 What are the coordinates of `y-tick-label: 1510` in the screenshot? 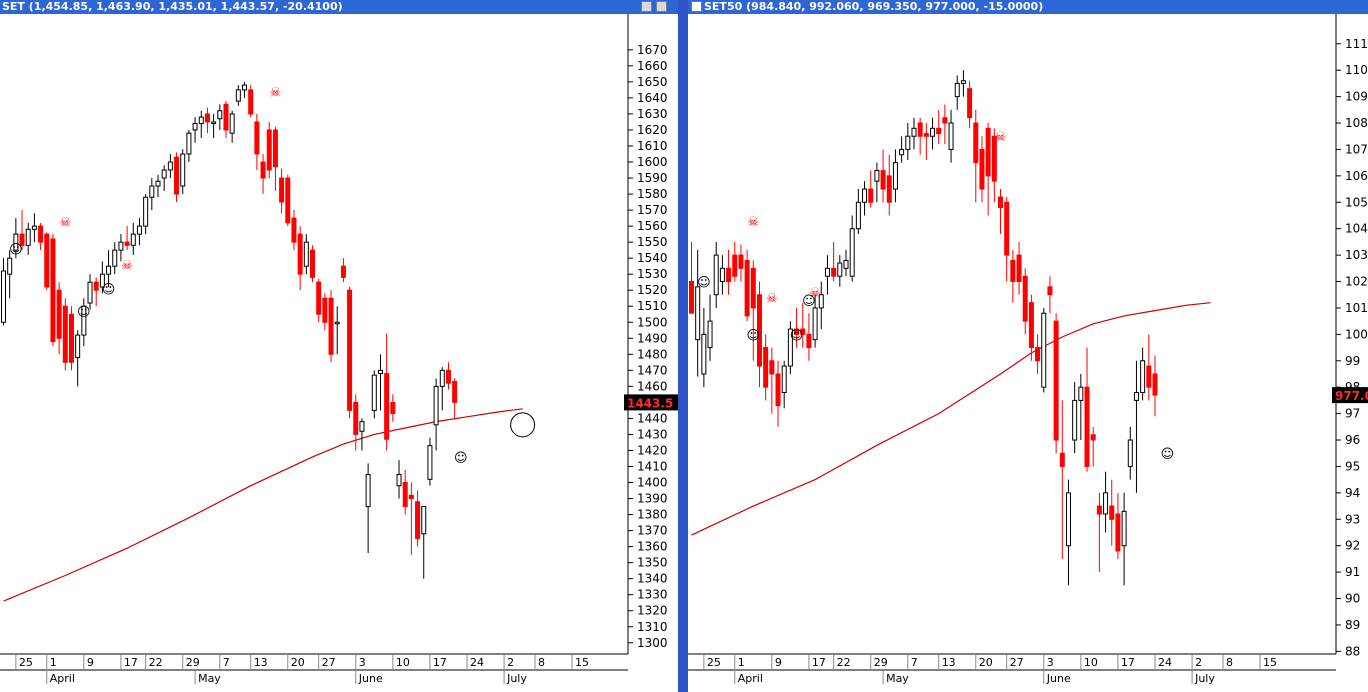 It's located at (652, 306).